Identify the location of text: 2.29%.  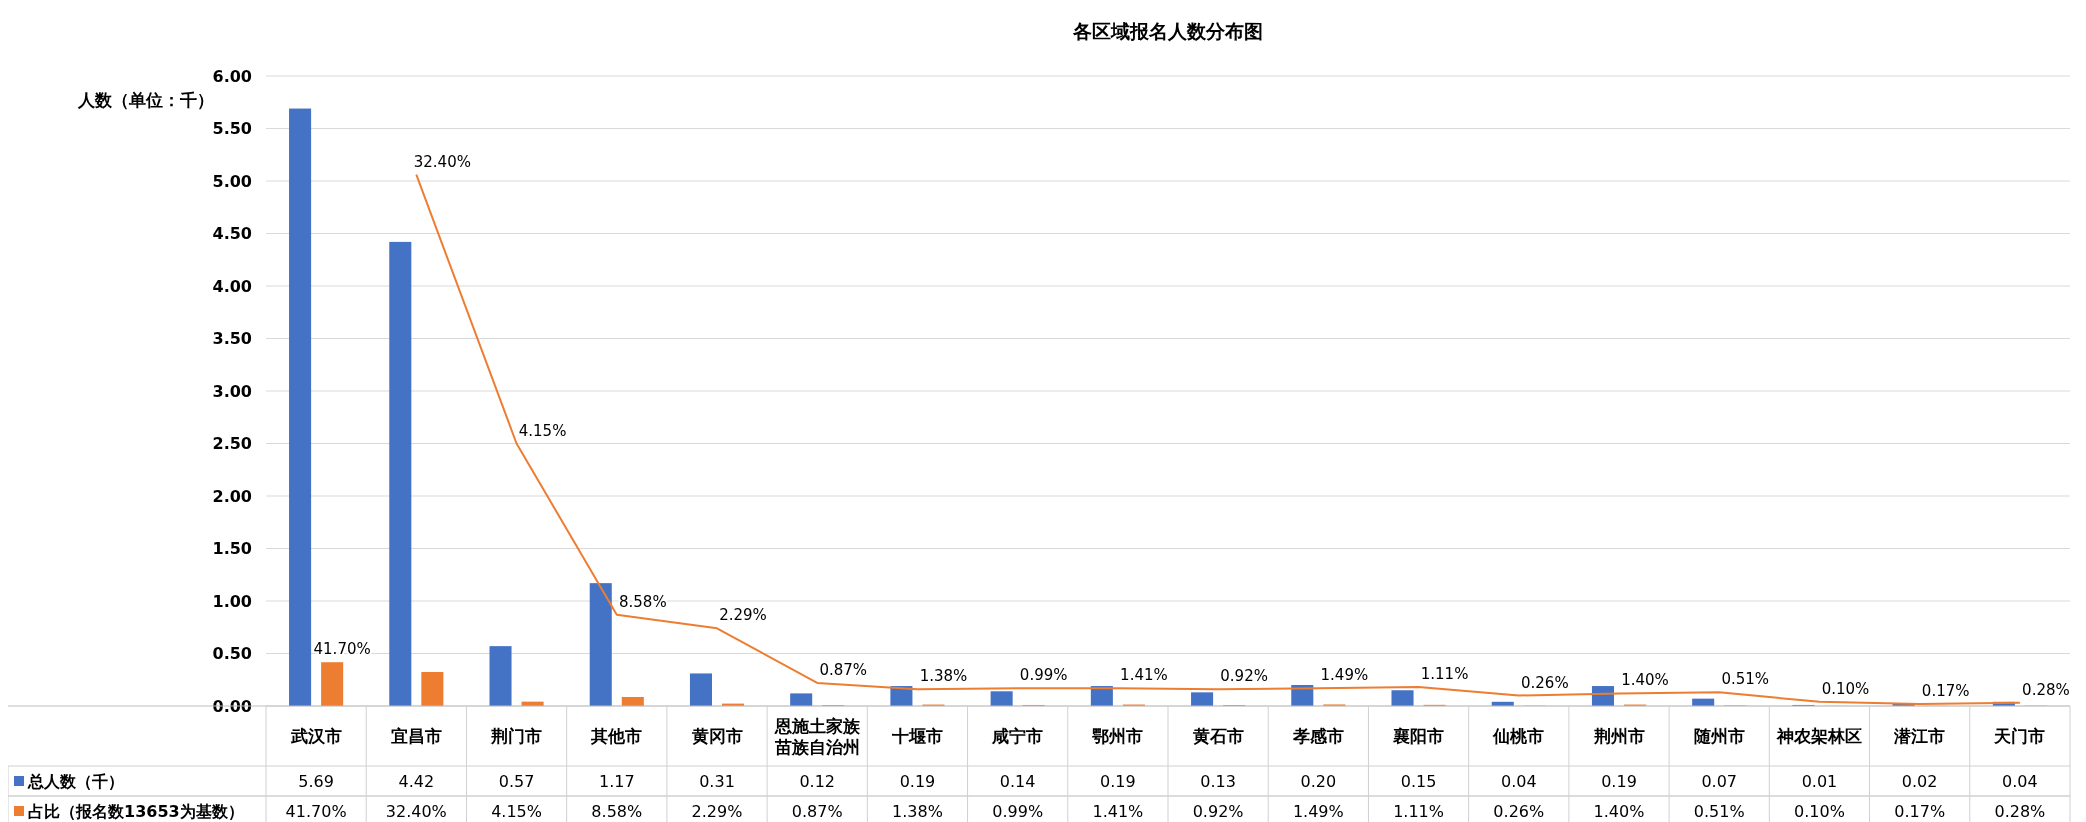
(743, 615).